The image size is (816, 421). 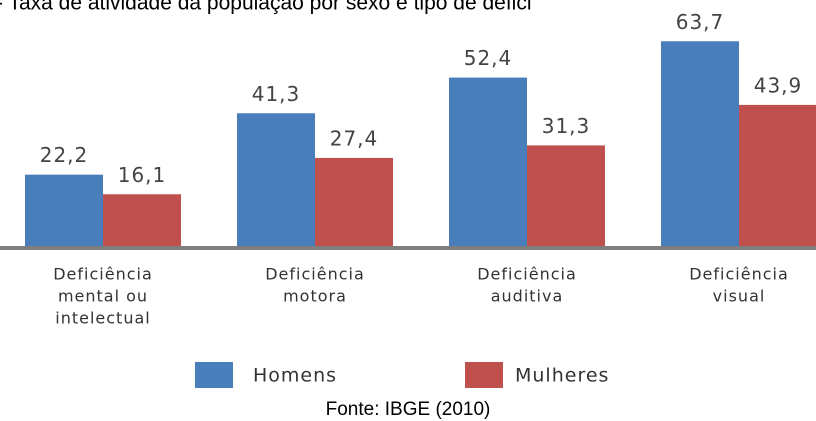 What do you see at coordinates (488, 58) in the screenshot?
I see `data-label: 52,4` at bounding box center [488, 58].